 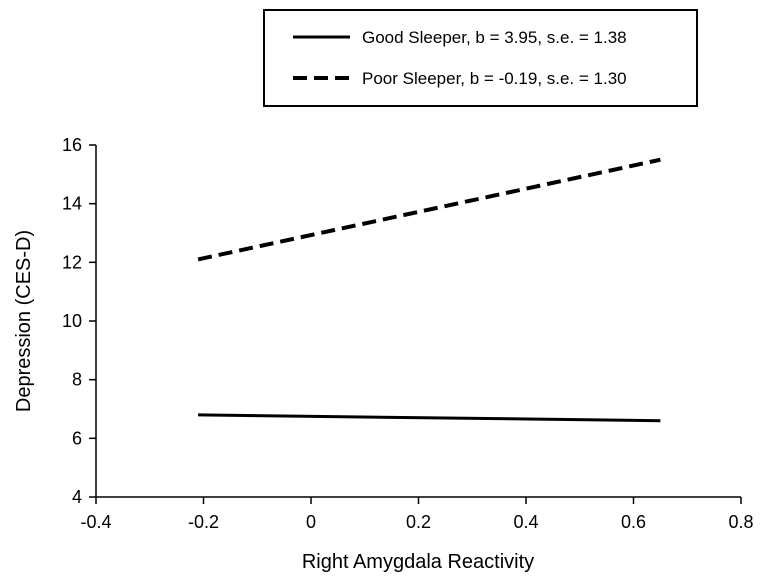 I want to click on y-tick-label: 12, so click(x=72, y=262).